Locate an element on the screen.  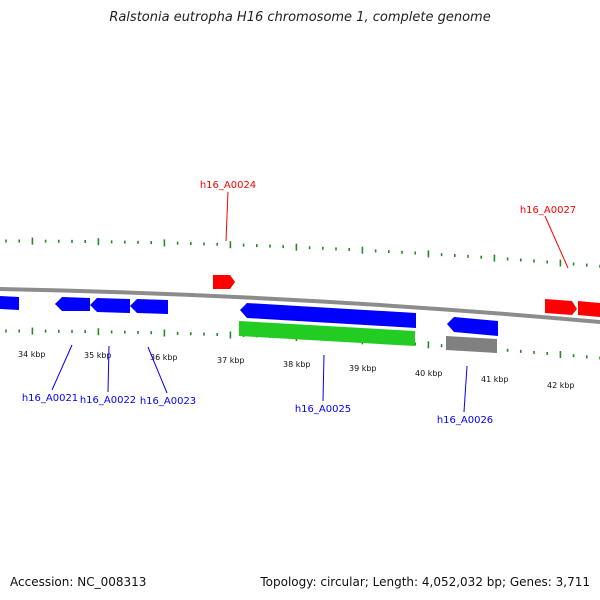
gene-label-h16-a0023: h16_A0023 is located at coordinates (168, 401).